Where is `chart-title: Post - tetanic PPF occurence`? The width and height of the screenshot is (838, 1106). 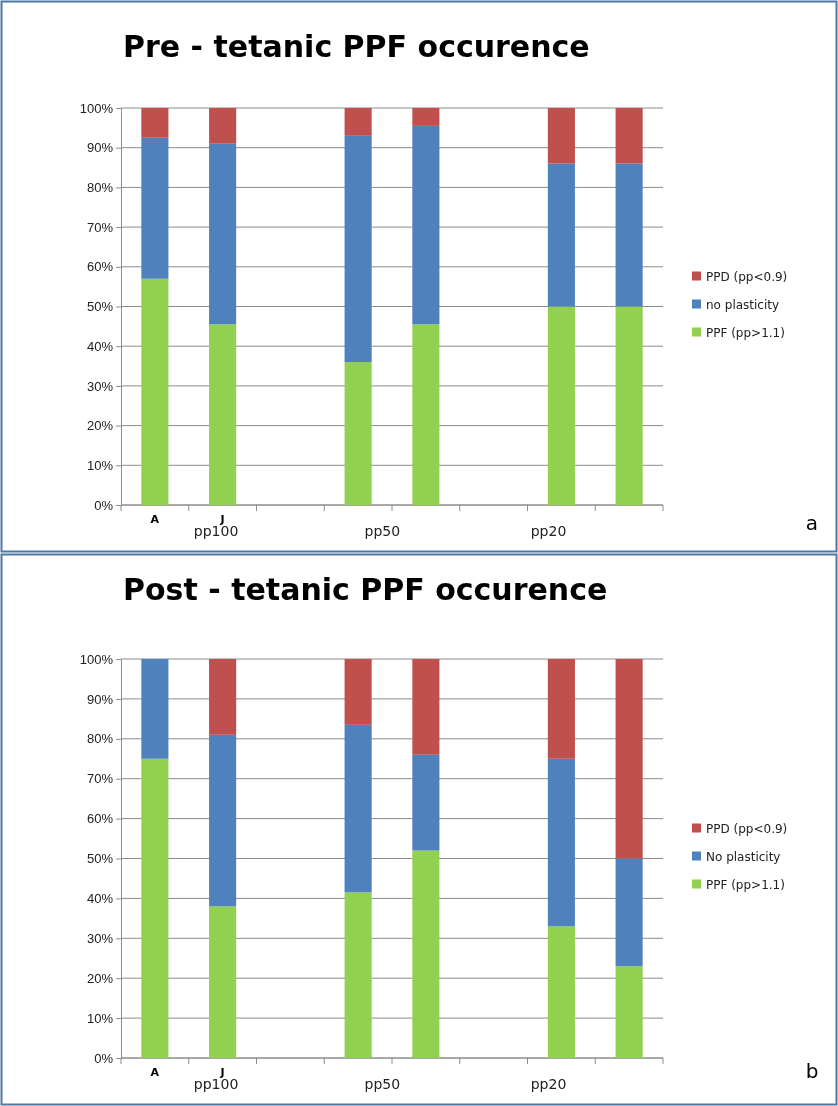 chart-title: Post - tetanic PPF occurence is located at coordinates (365, 589).